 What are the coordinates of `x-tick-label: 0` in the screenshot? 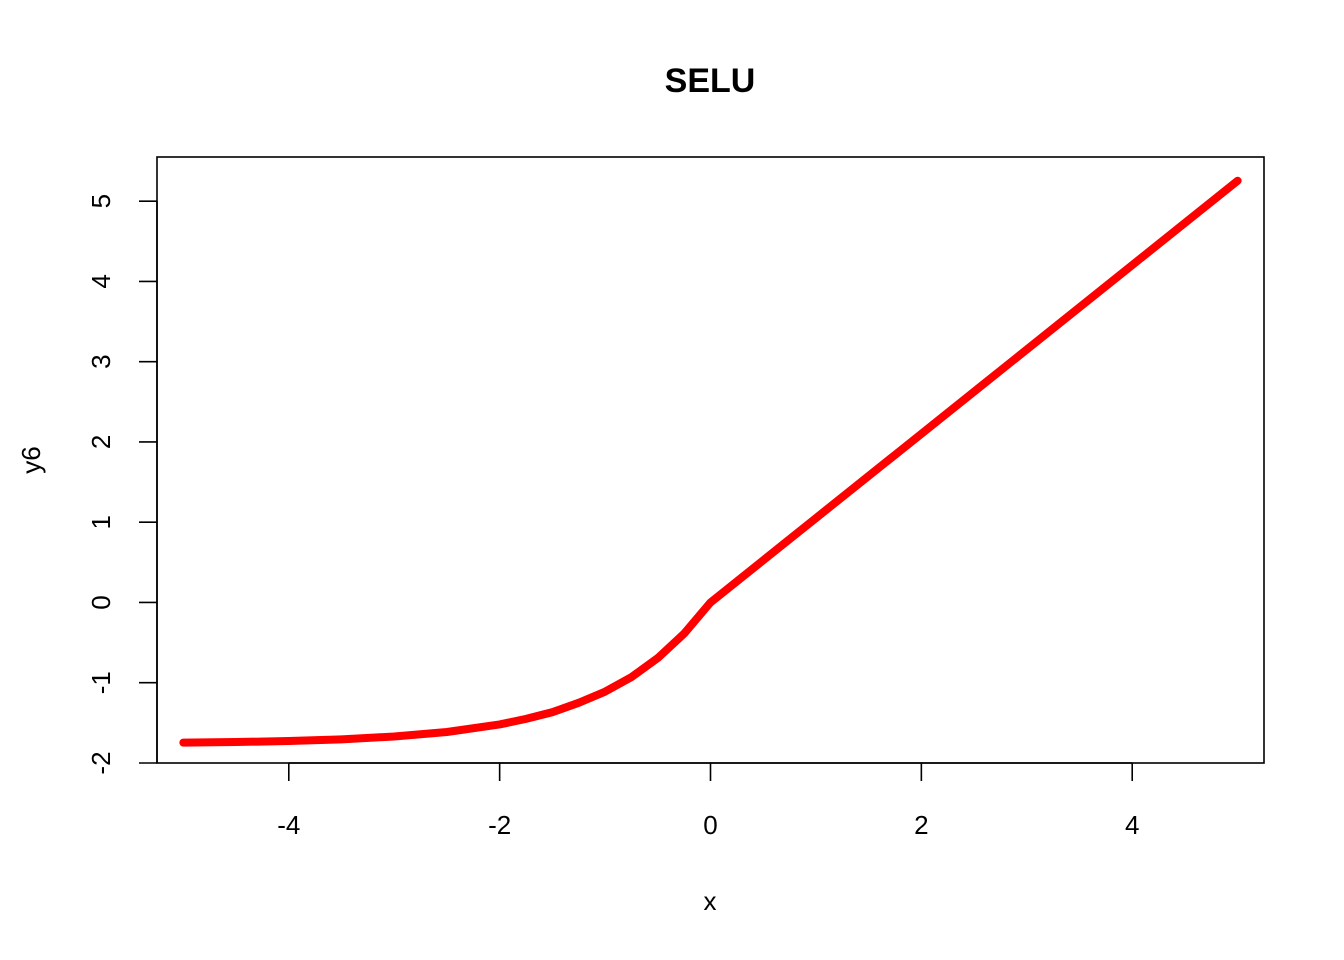 It's located at (710, 825).